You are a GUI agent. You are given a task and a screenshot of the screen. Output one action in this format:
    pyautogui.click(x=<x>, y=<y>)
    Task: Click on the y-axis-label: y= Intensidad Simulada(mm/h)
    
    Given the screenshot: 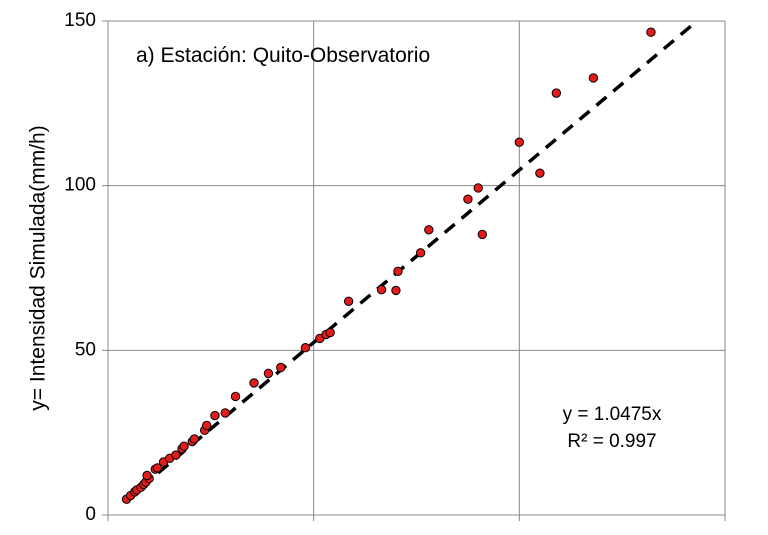 What is the action you would take?
    pyautogui.click(x=38, y=267)
    